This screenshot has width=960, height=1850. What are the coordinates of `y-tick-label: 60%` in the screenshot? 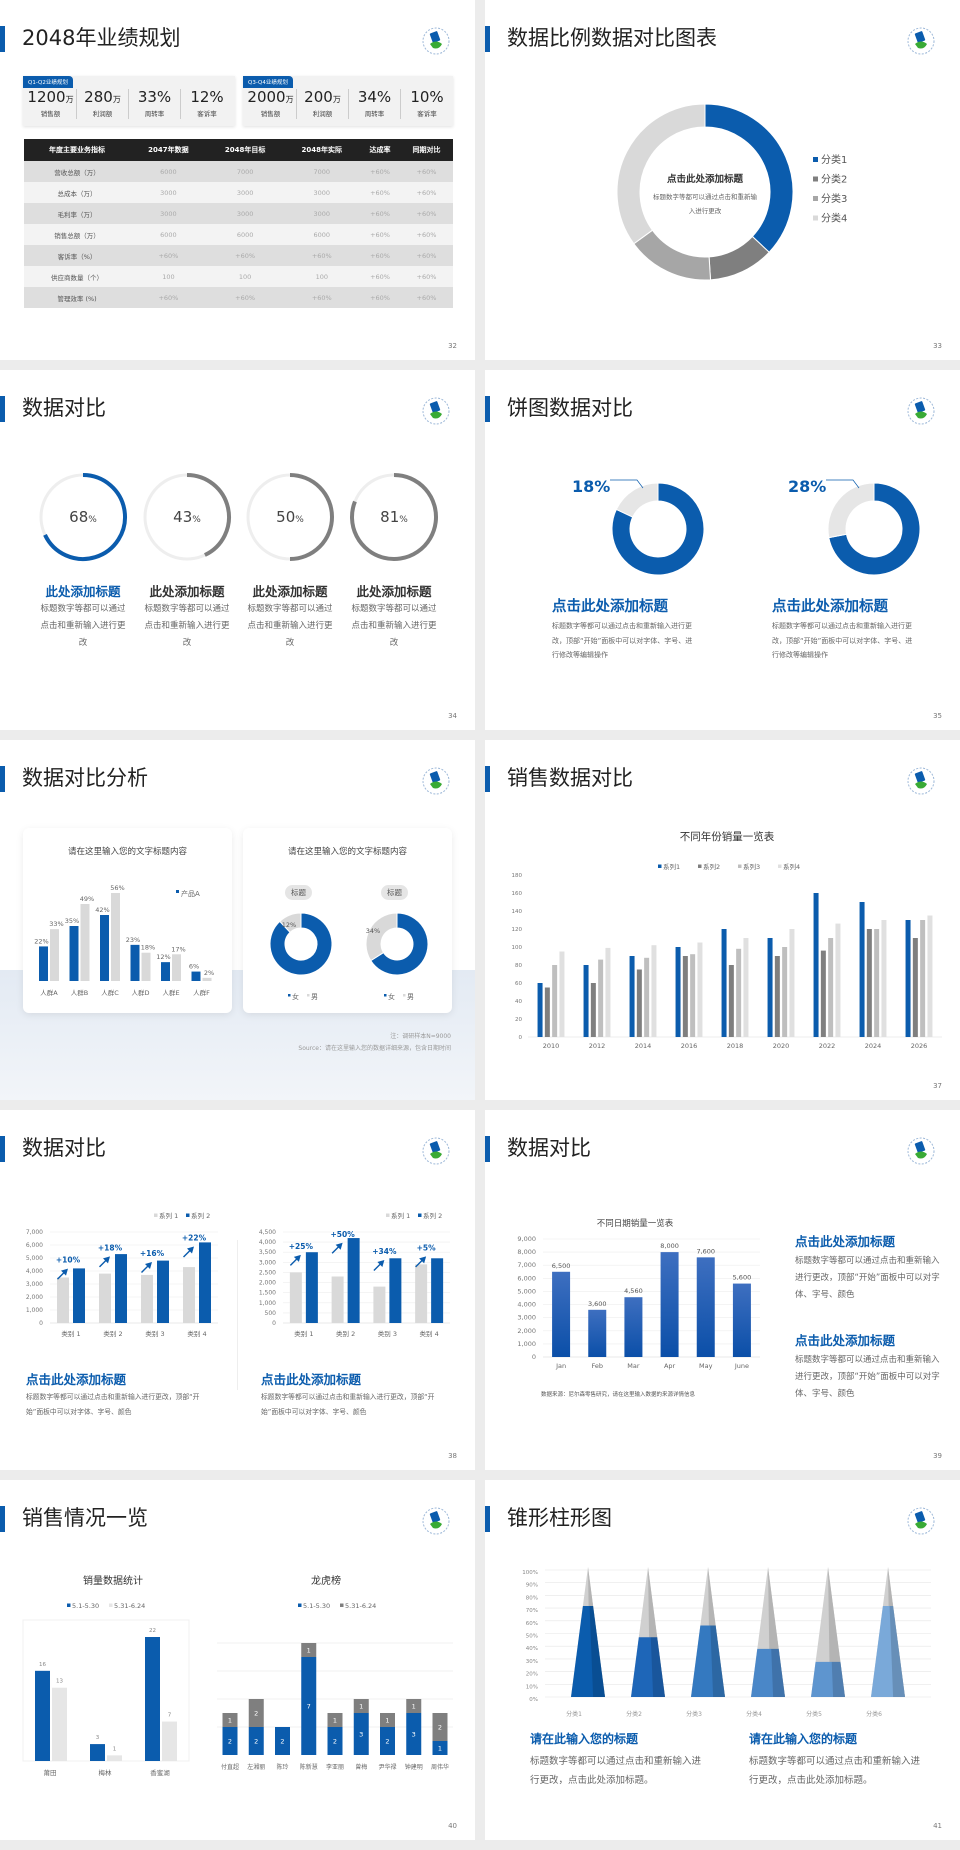 It's located at (532, 1624).